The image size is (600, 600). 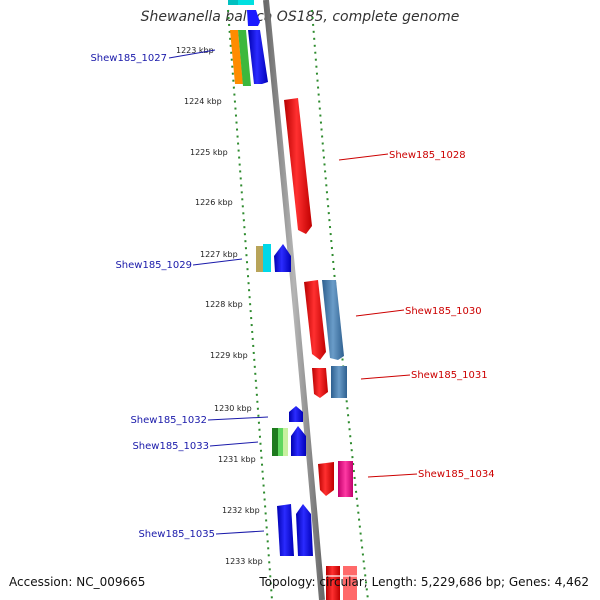 I want to click on gene-label-left: Shew185_1027, so click(x=128, y=58).